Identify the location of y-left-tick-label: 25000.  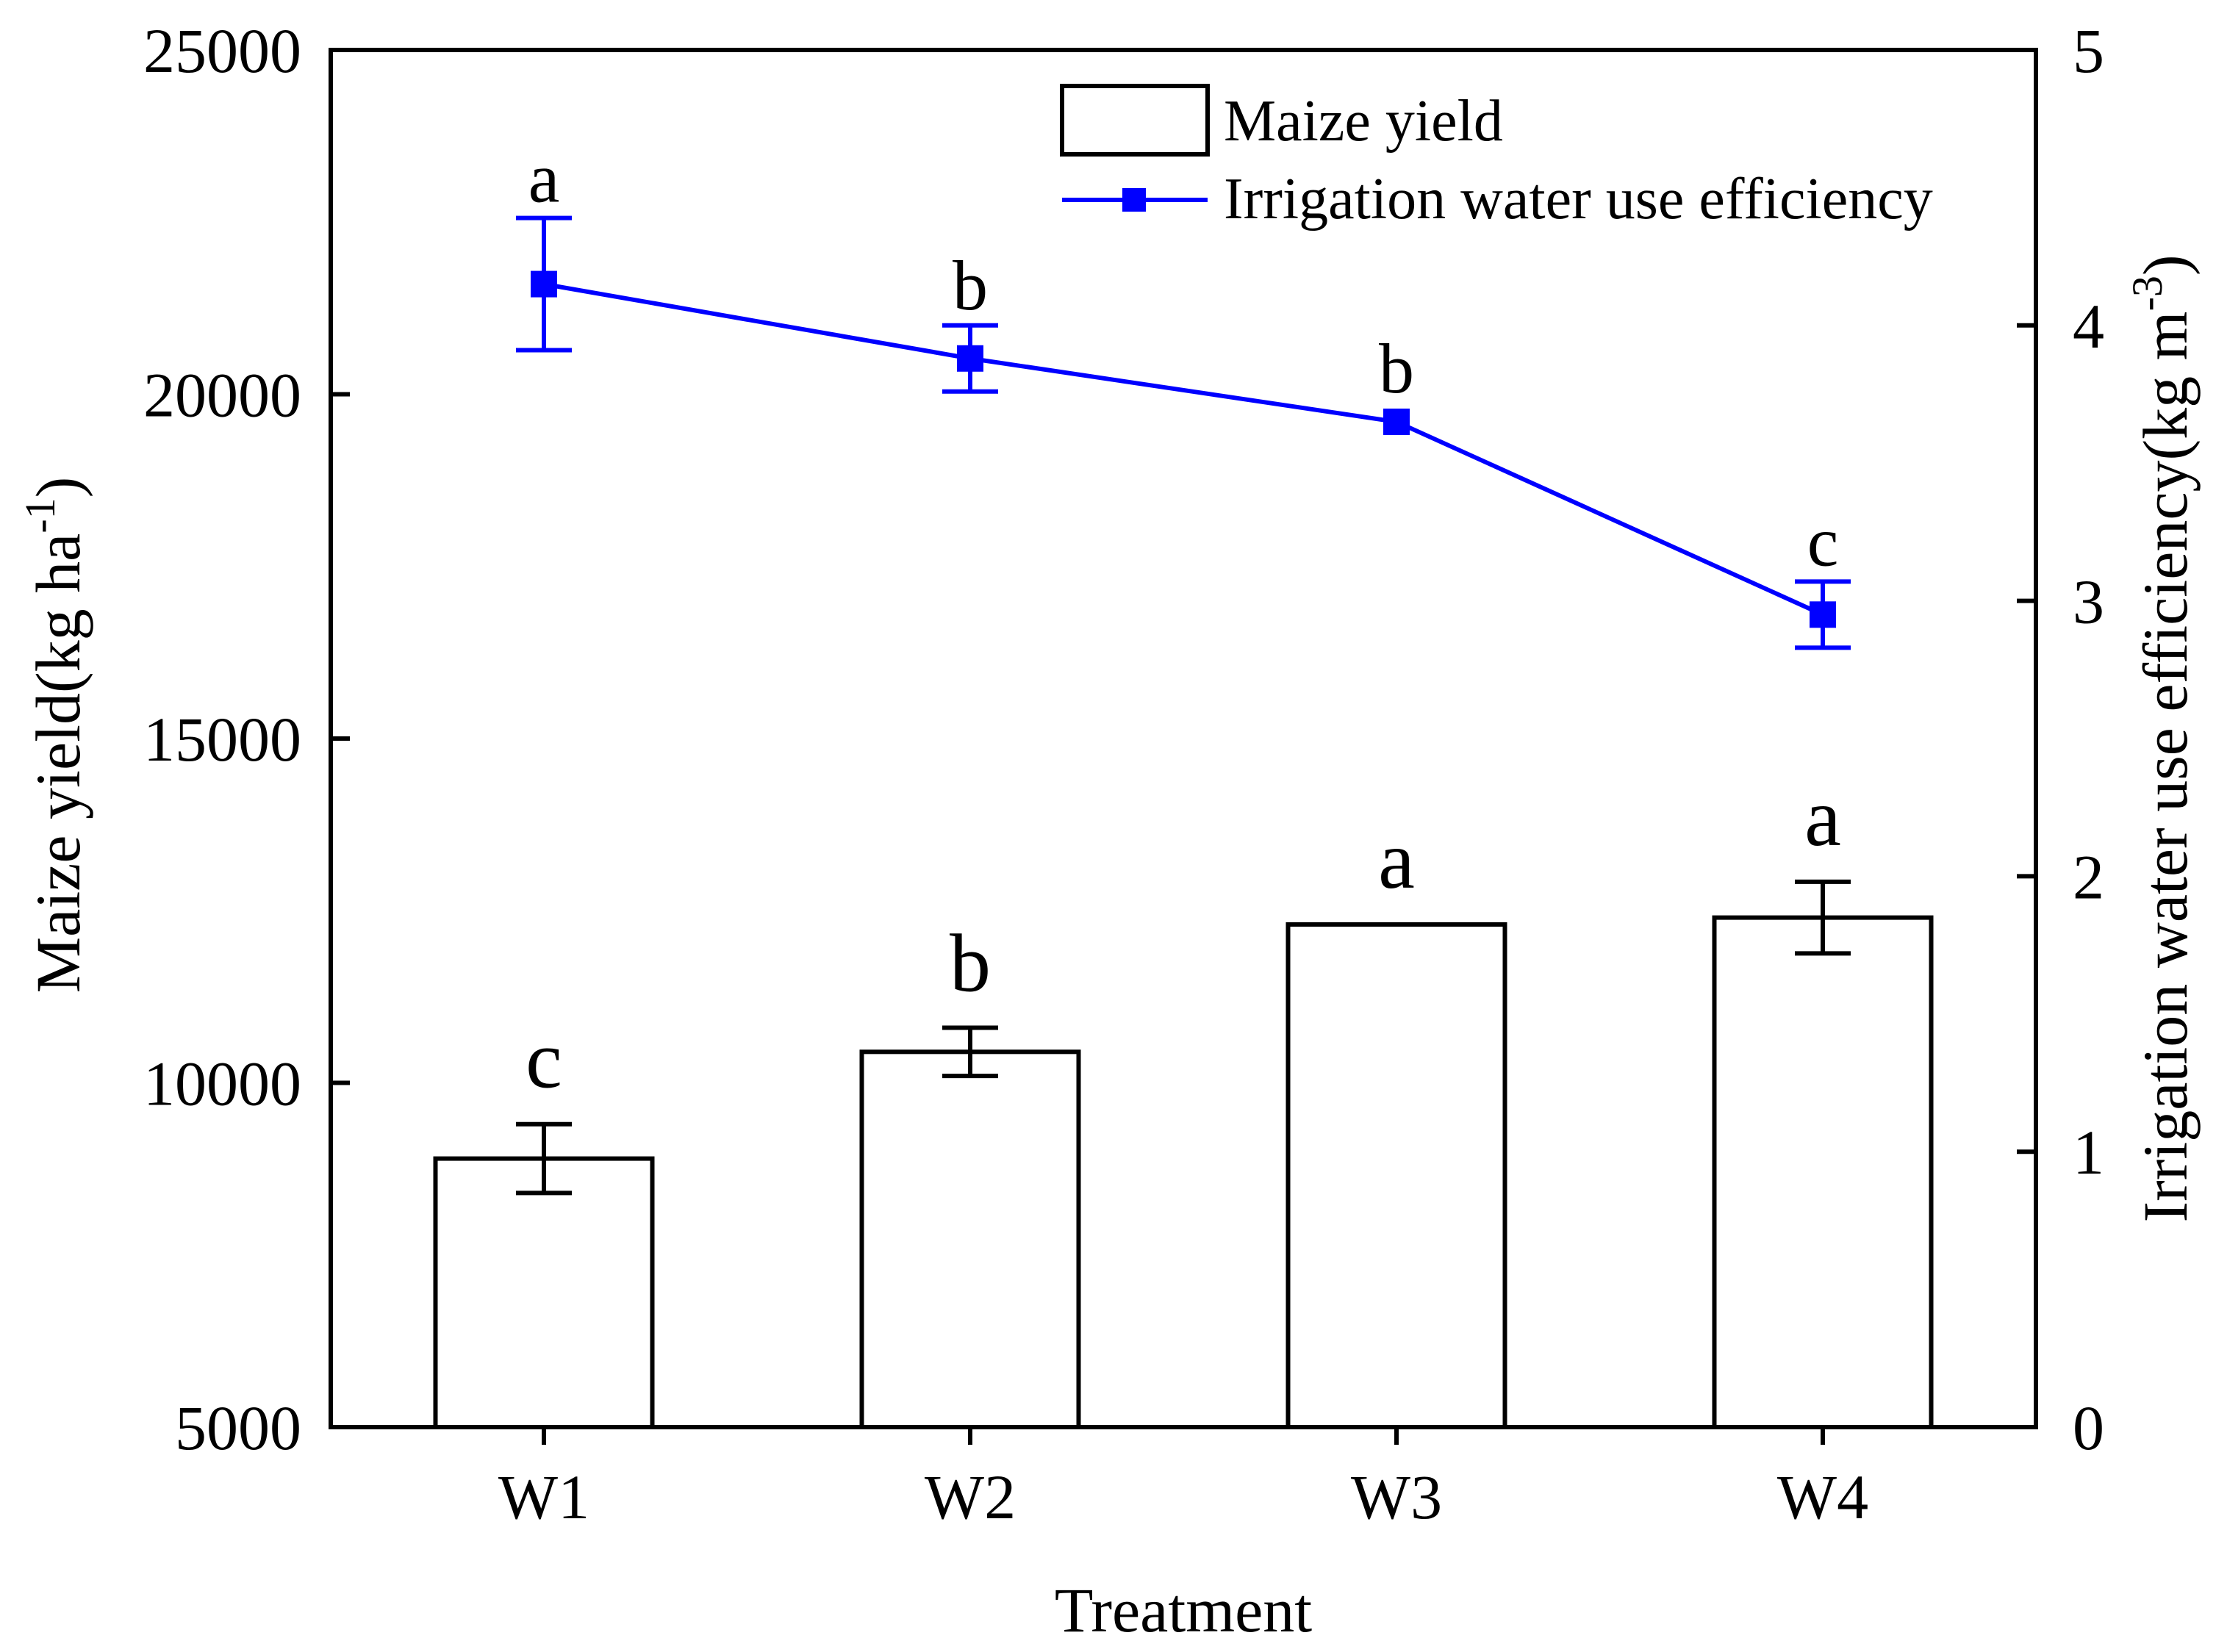
(222, 50).